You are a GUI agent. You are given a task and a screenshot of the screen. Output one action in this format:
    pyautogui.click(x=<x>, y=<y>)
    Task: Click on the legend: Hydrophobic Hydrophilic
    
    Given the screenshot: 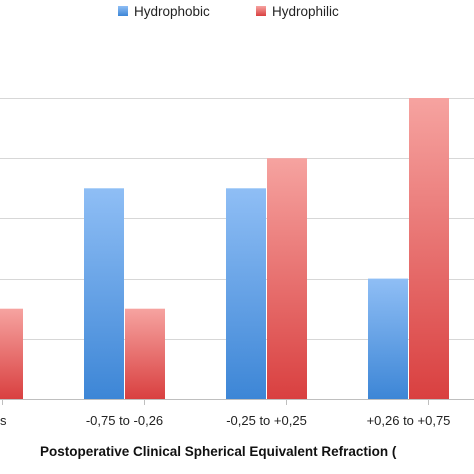 What is the action you would take?
    pyautogui.click(x=228, y=11)
    